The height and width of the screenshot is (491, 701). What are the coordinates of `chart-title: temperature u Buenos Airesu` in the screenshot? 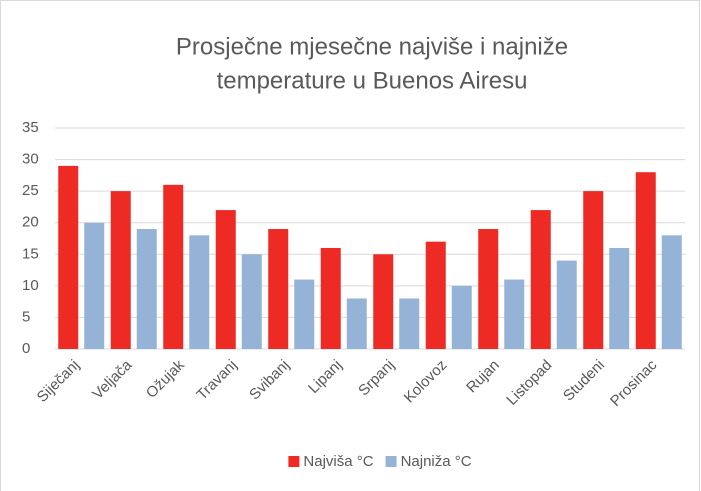 It's located at (372, 80).